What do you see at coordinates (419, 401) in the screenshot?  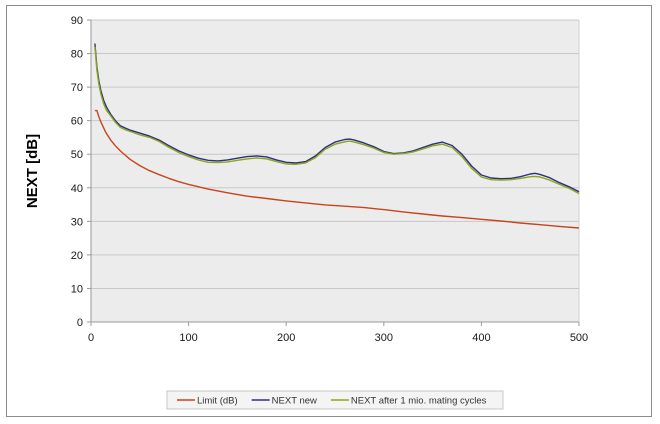 I see `legend-label-next-after-mating-cycles: NEXT after 1 mio. mating cycles` at bounding box center [419, 401].